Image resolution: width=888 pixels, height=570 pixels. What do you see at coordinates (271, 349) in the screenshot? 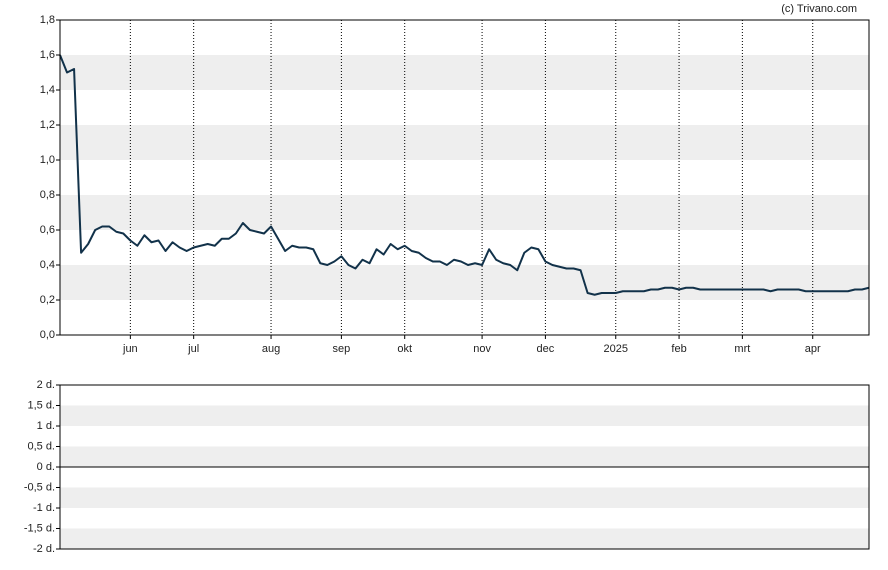
I see `x-tick-label: aug` at bounding box center [271, 349].